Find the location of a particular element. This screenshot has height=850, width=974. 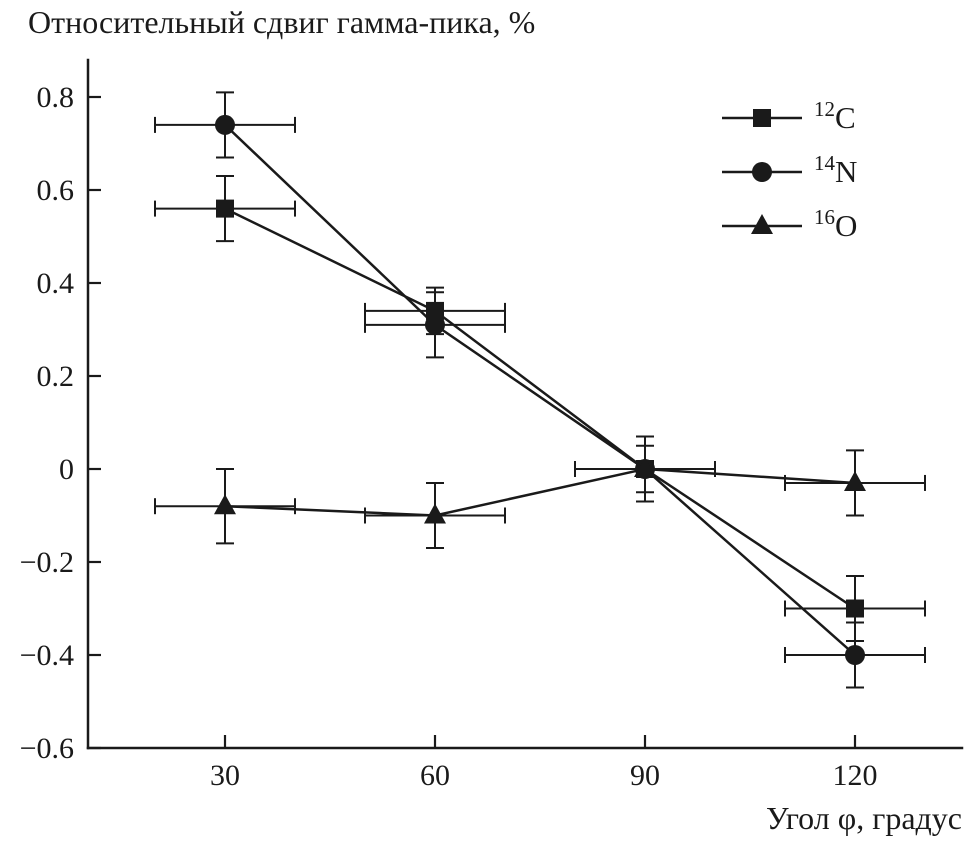

y-tick-label: −0.2 is located at coordinates (47, 562).